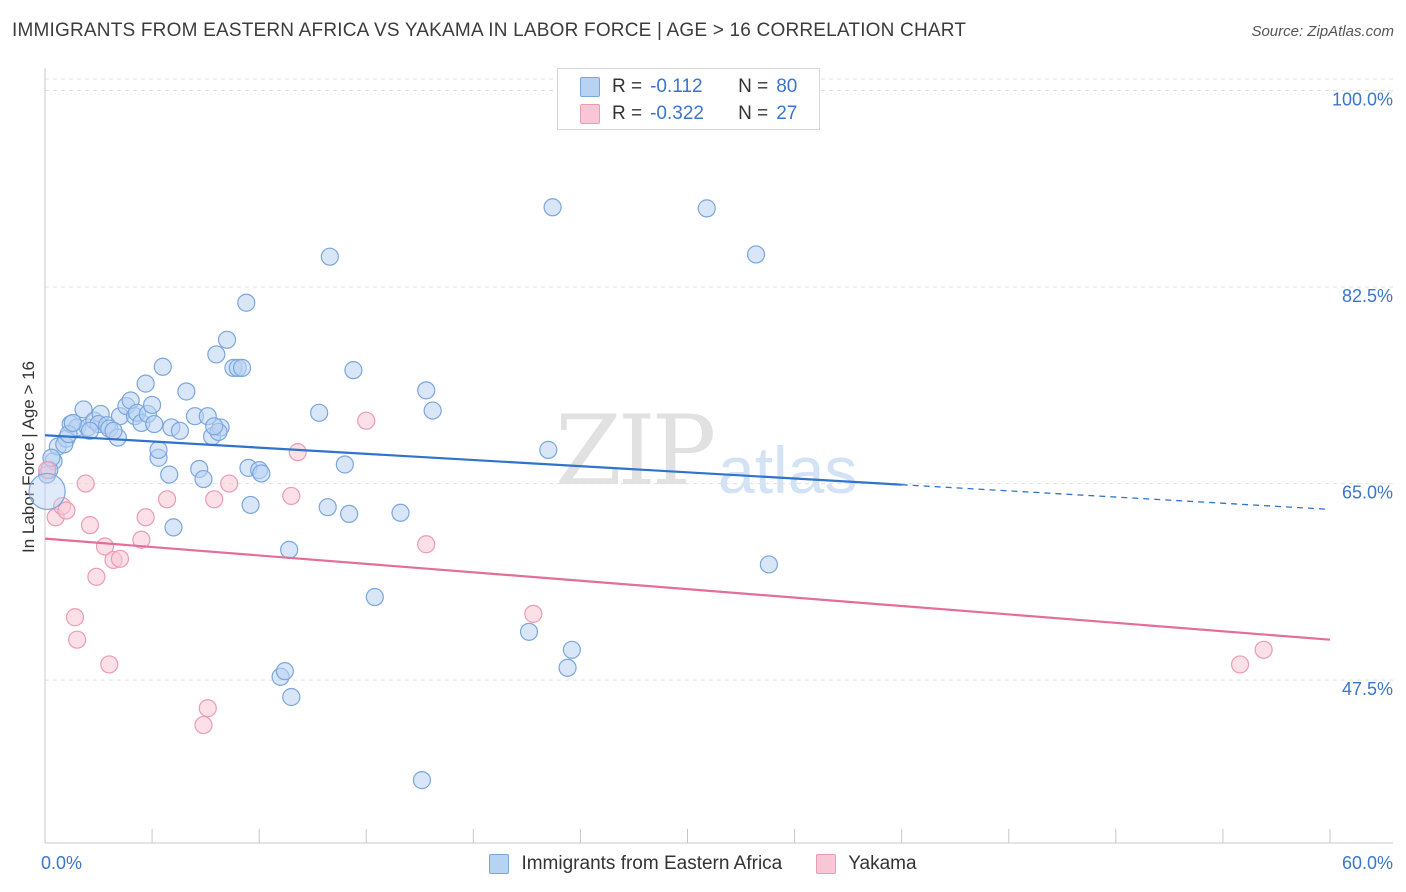  What do you see at coordinates (882, 863) in the screenshot?
I see `legend-label-yakama: Yakama` at bounding box center [882, 863].